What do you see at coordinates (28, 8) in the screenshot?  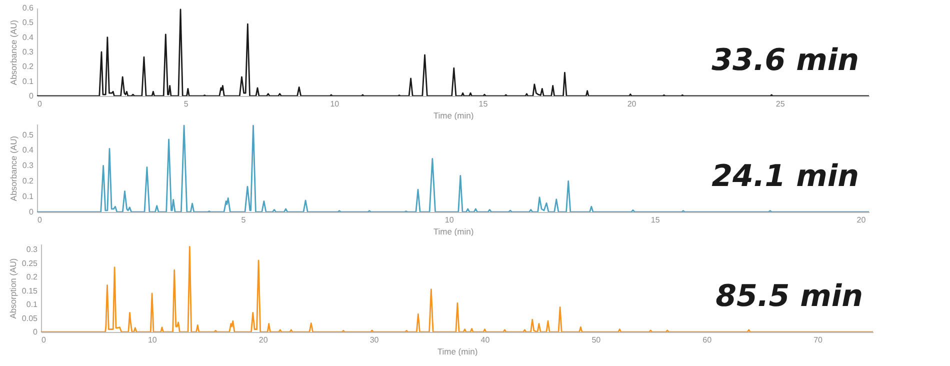 I see `y-tick-label: 0.6` at bounding box center [28, 8].